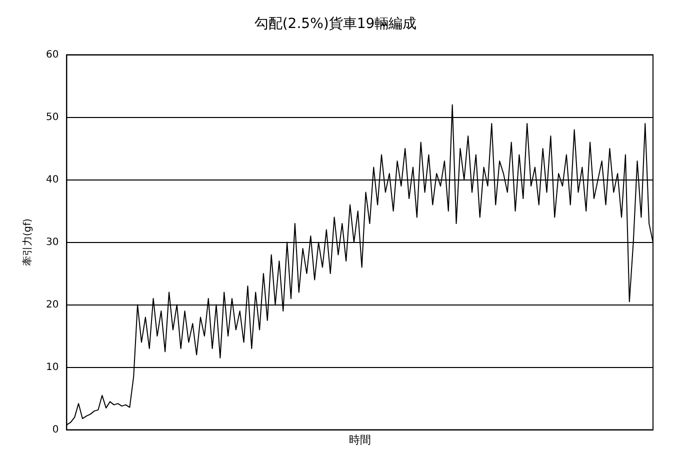 The width and height of the screenshot is (673, 463). Describe the element at coordinates (55, 430) in the screenshot. I see `y-tick-label: 0` at that location.